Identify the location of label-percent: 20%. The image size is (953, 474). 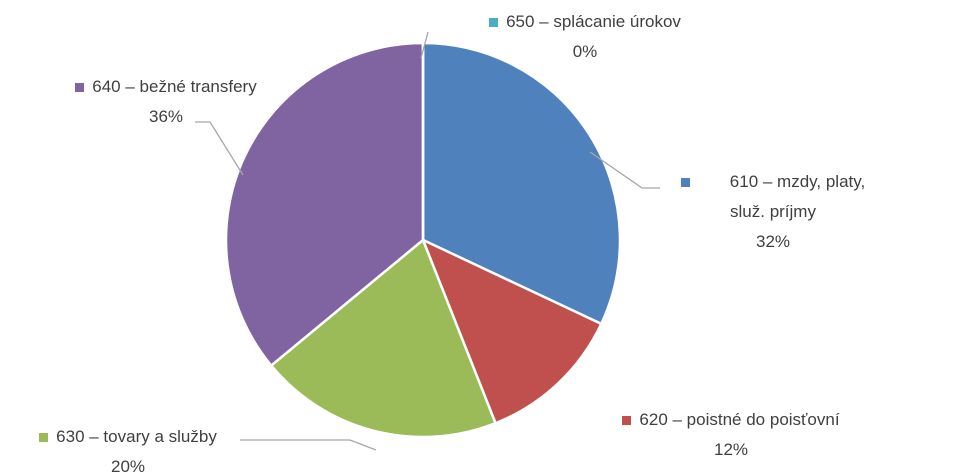
(128, 465).